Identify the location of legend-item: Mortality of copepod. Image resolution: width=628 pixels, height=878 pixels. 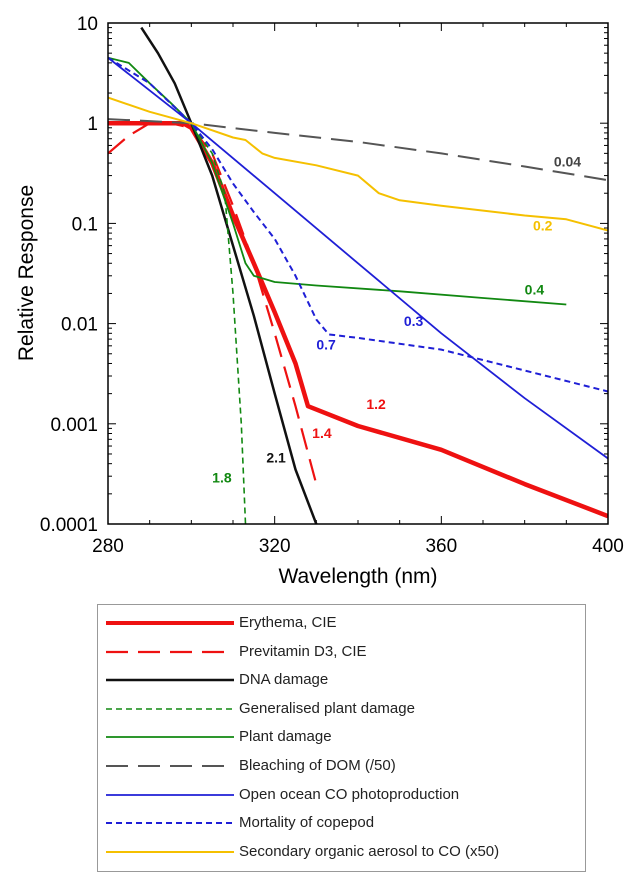
(341, 824).